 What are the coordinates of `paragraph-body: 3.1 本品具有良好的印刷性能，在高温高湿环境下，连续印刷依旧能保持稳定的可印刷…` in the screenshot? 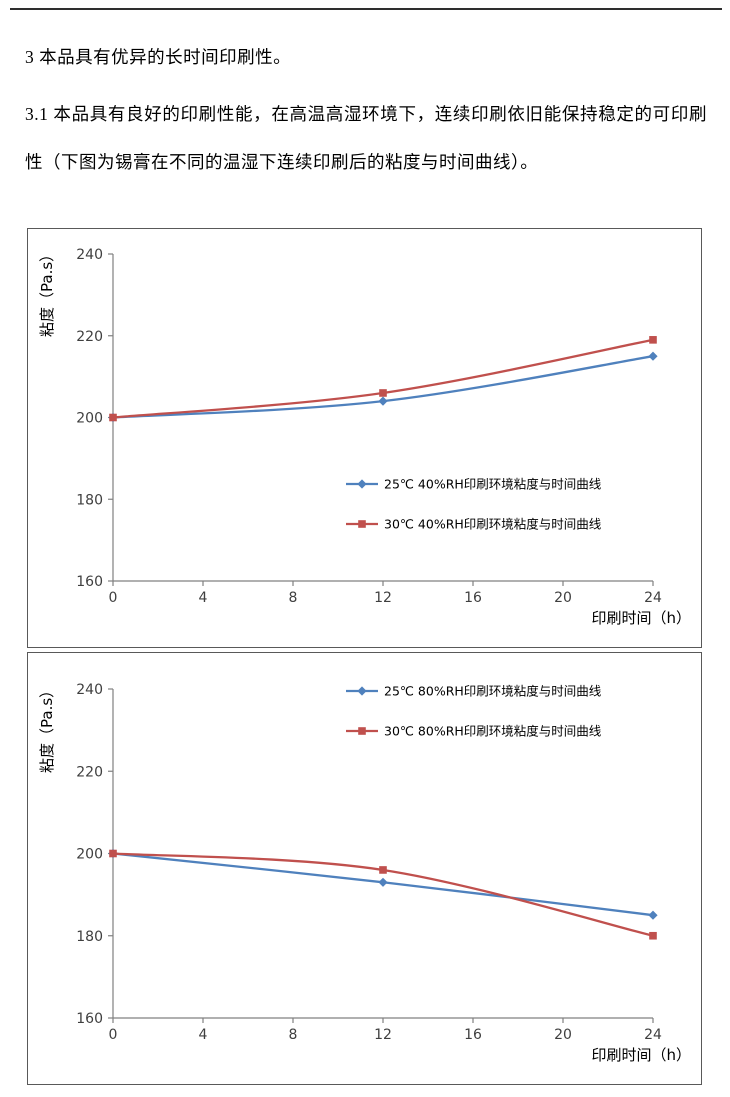 It's located at (366, 137).